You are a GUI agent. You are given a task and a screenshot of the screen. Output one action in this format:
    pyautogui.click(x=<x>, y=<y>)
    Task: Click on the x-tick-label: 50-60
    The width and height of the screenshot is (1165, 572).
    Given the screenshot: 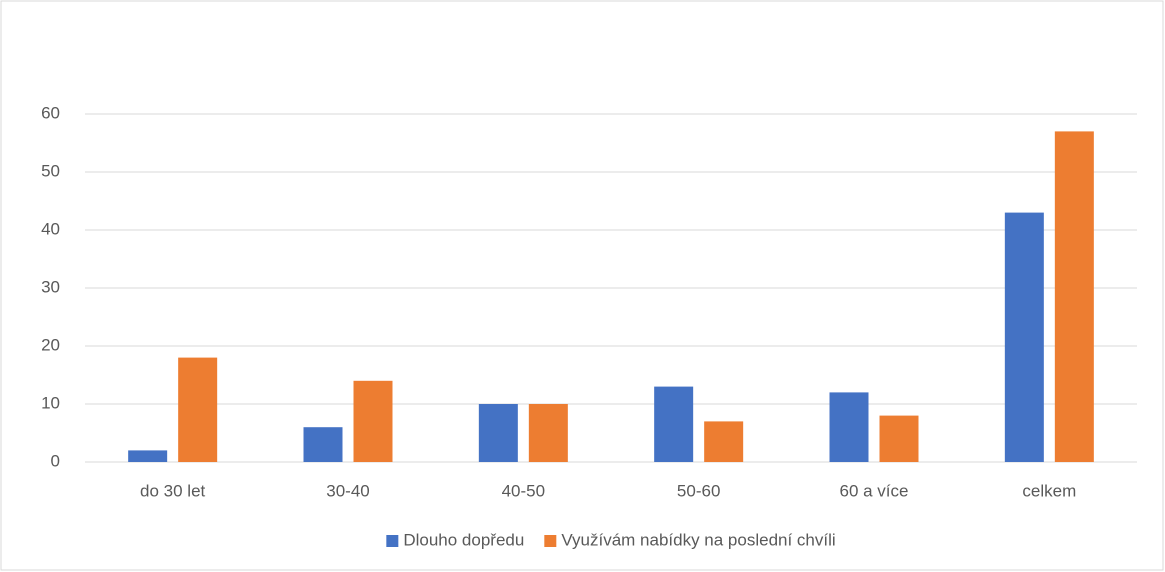 What is the action you would take?
    pyautogui.click(x=698, y=490)
    